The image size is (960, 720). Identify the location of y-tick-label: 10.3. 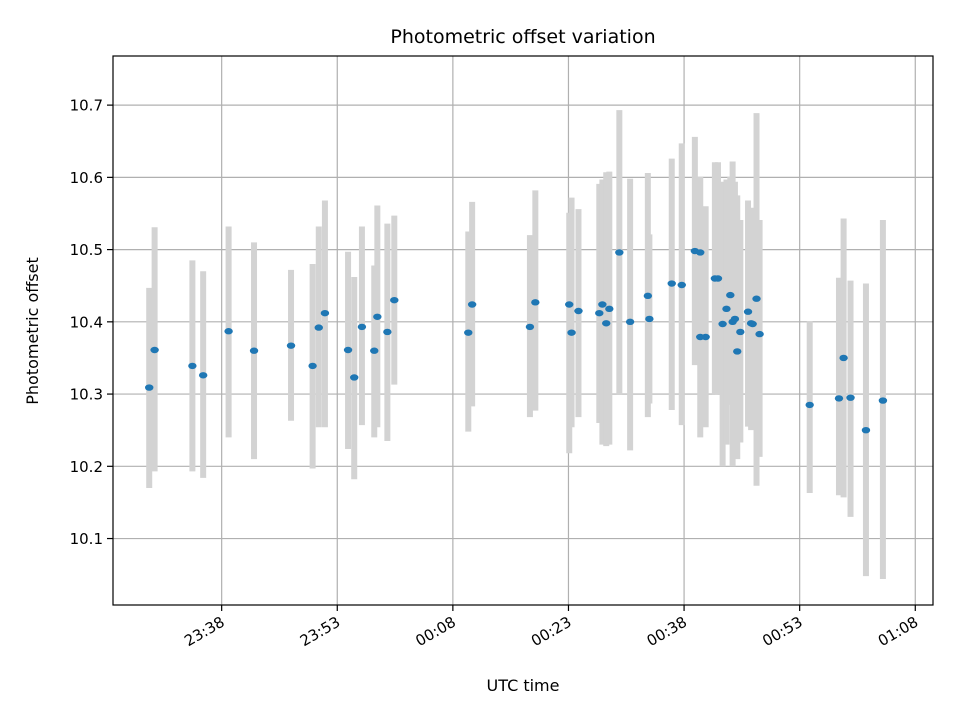
(86, 395).